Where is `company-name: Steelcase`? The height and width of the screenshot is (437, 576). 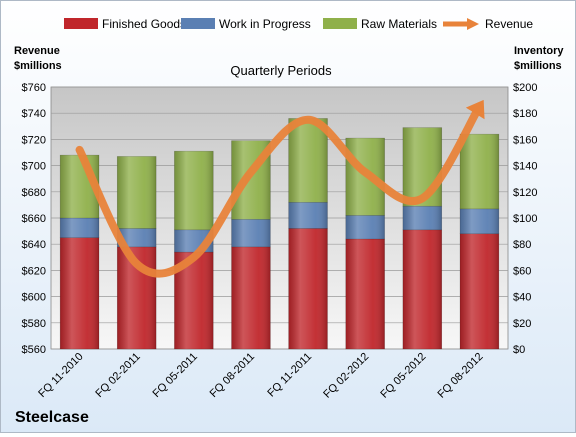
company-name: Steelcase is located at coordinates (52, 417).